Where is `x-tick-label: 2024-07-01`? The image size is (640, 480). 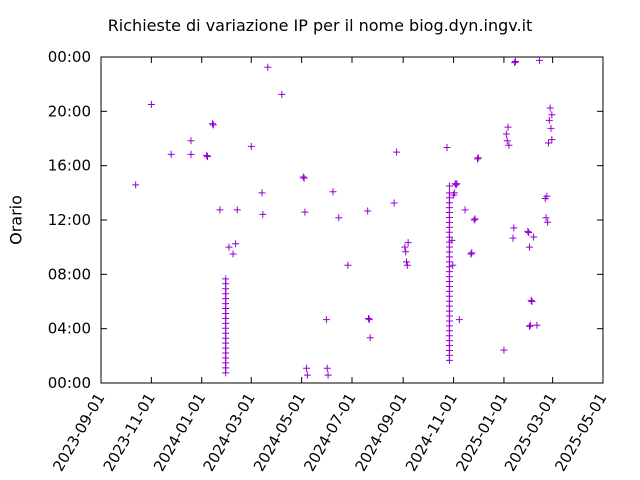
x-tick-label: 2024-07-01 is located at coordinates (329, 432).